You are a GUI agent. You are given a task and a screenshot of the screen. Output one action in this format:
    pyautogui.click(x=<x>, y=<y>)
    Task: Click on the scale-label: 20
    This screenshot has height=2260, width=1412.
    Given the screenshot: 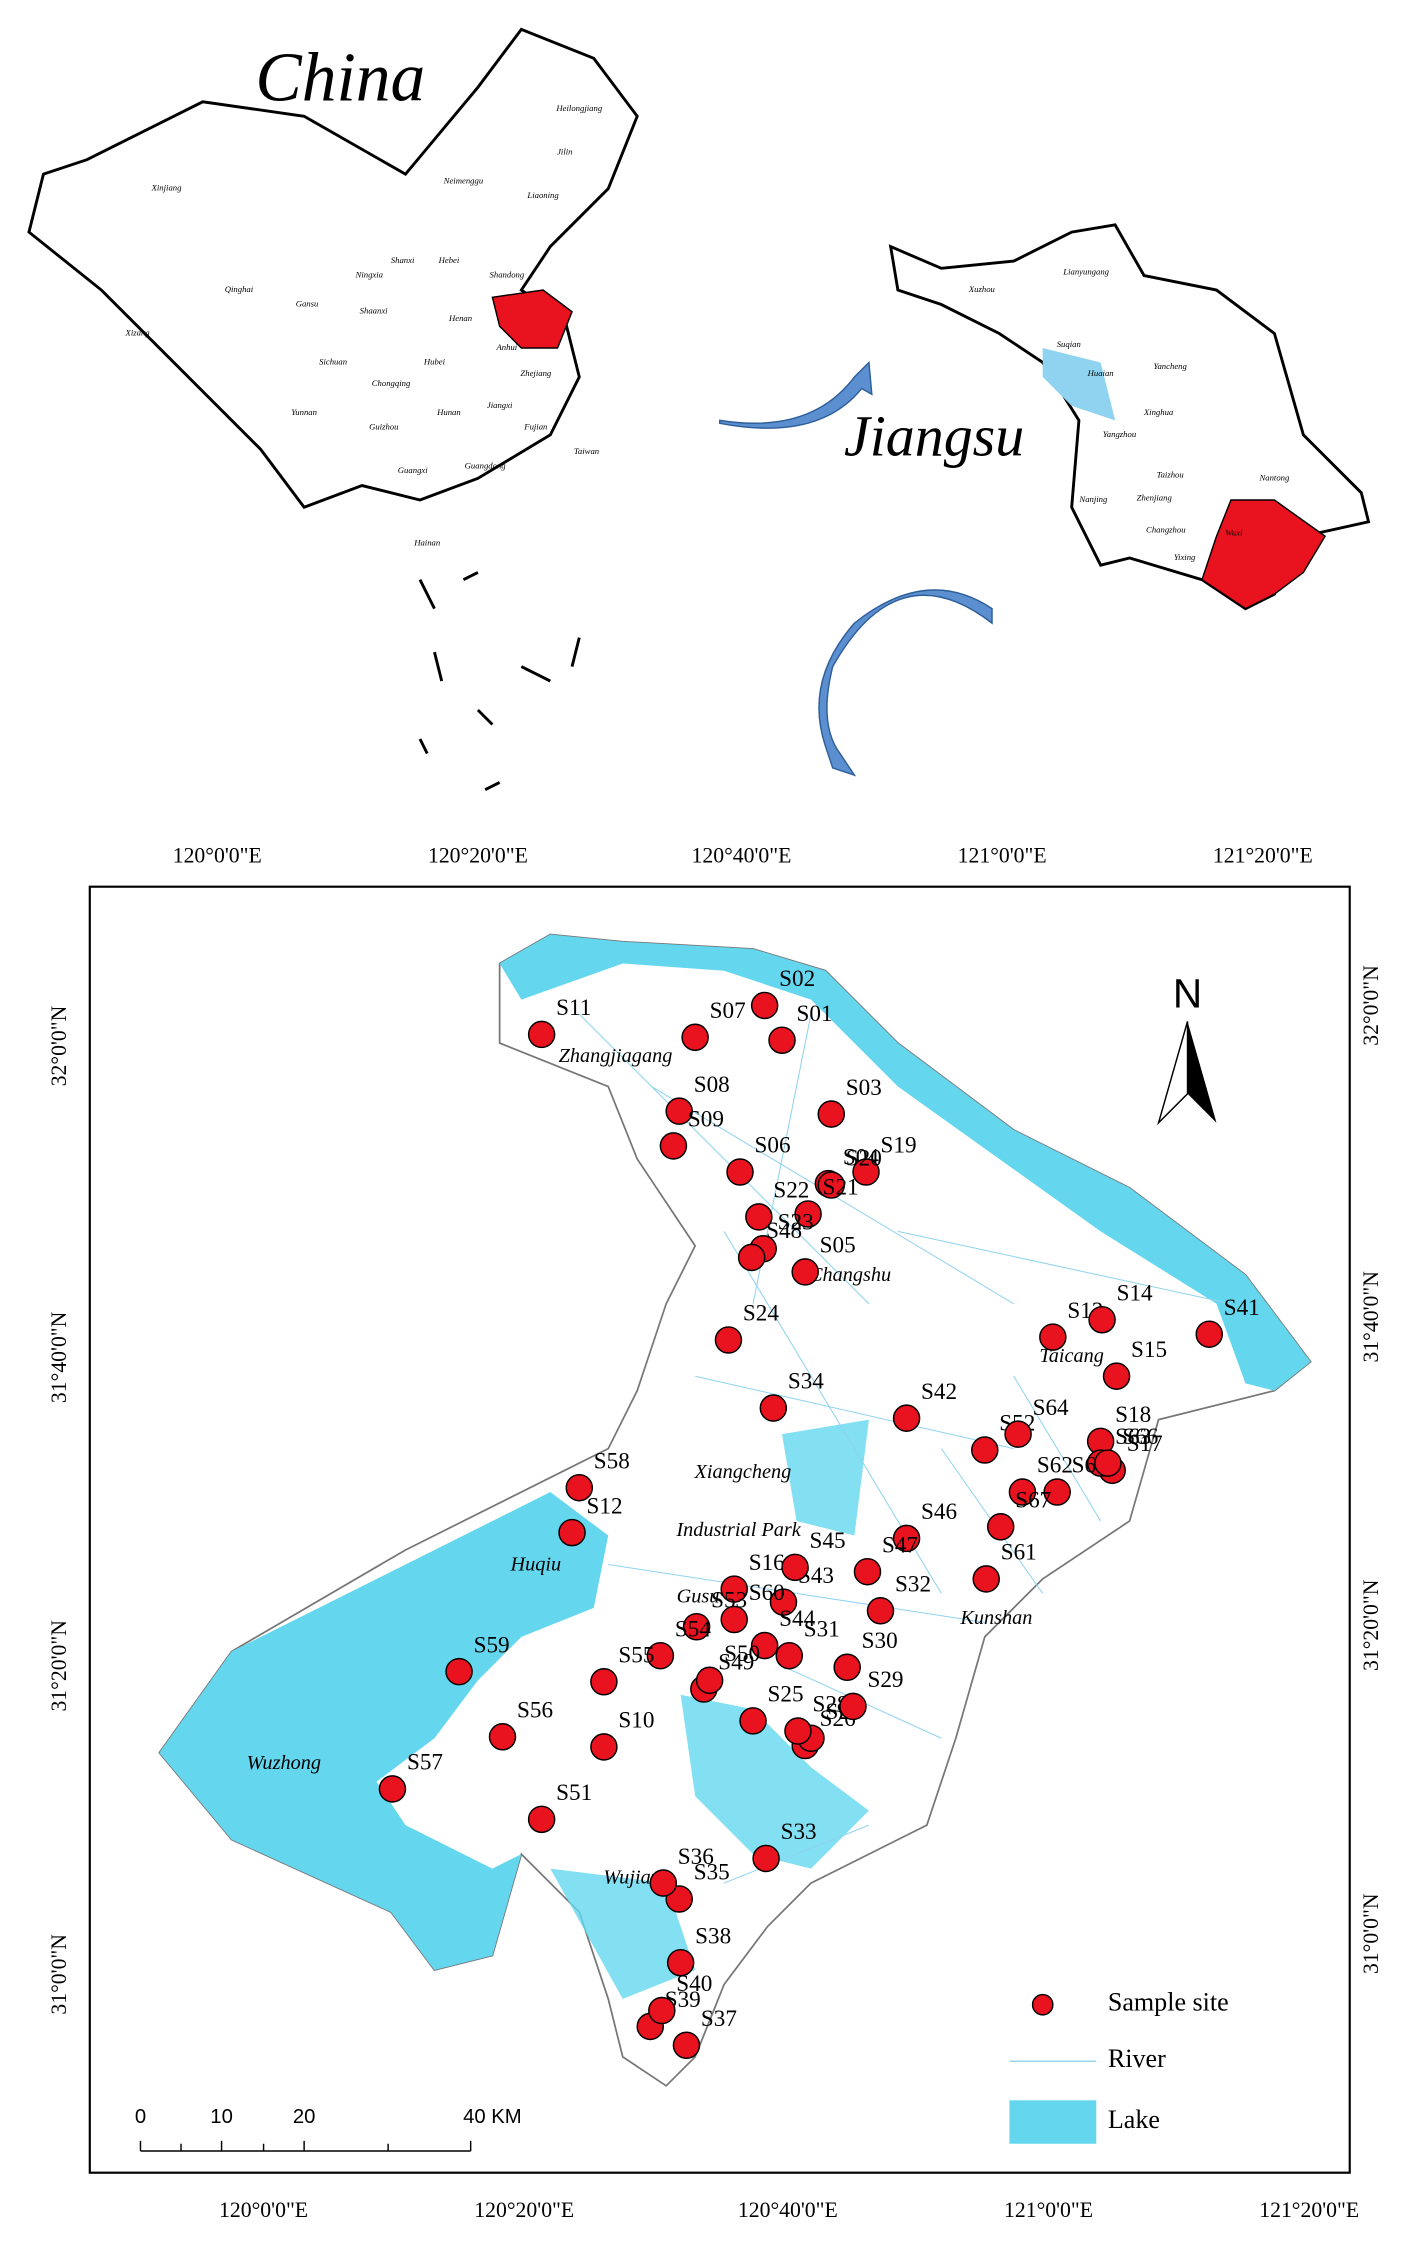 What is the action you would take?
    pyautogui.click(x=304, y=2117)
    